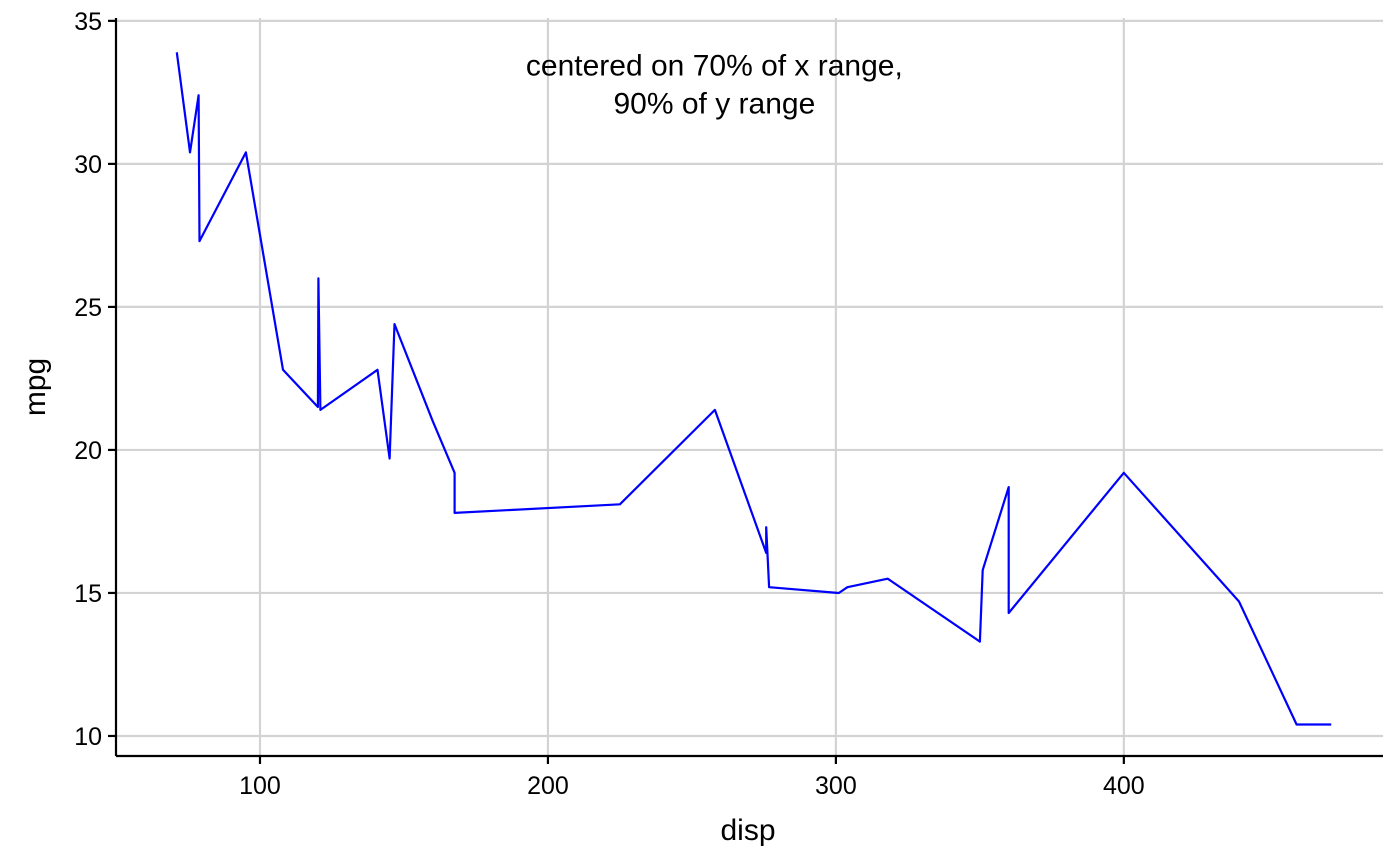 This screenshot has width=1400, height=866. What do you see at coordinates (88, 594) in the screenshot?
I see `y-tick-label-15: 15` at bounding box center [88, 594].